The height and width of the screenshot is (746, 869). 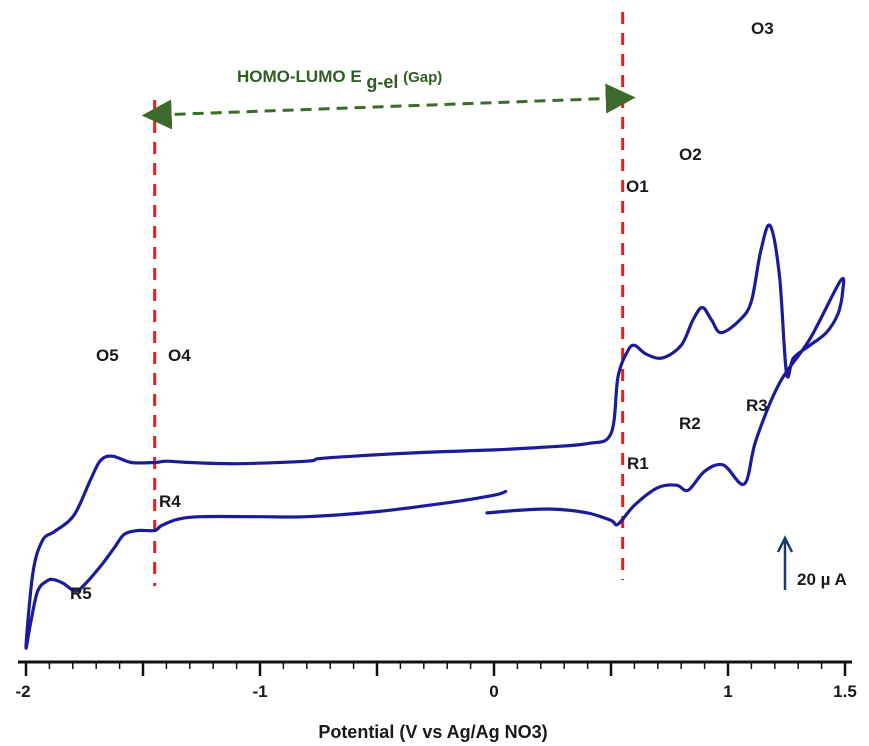 I want to click on gap-label-subscript: g-el, so click(x=382, y=82).